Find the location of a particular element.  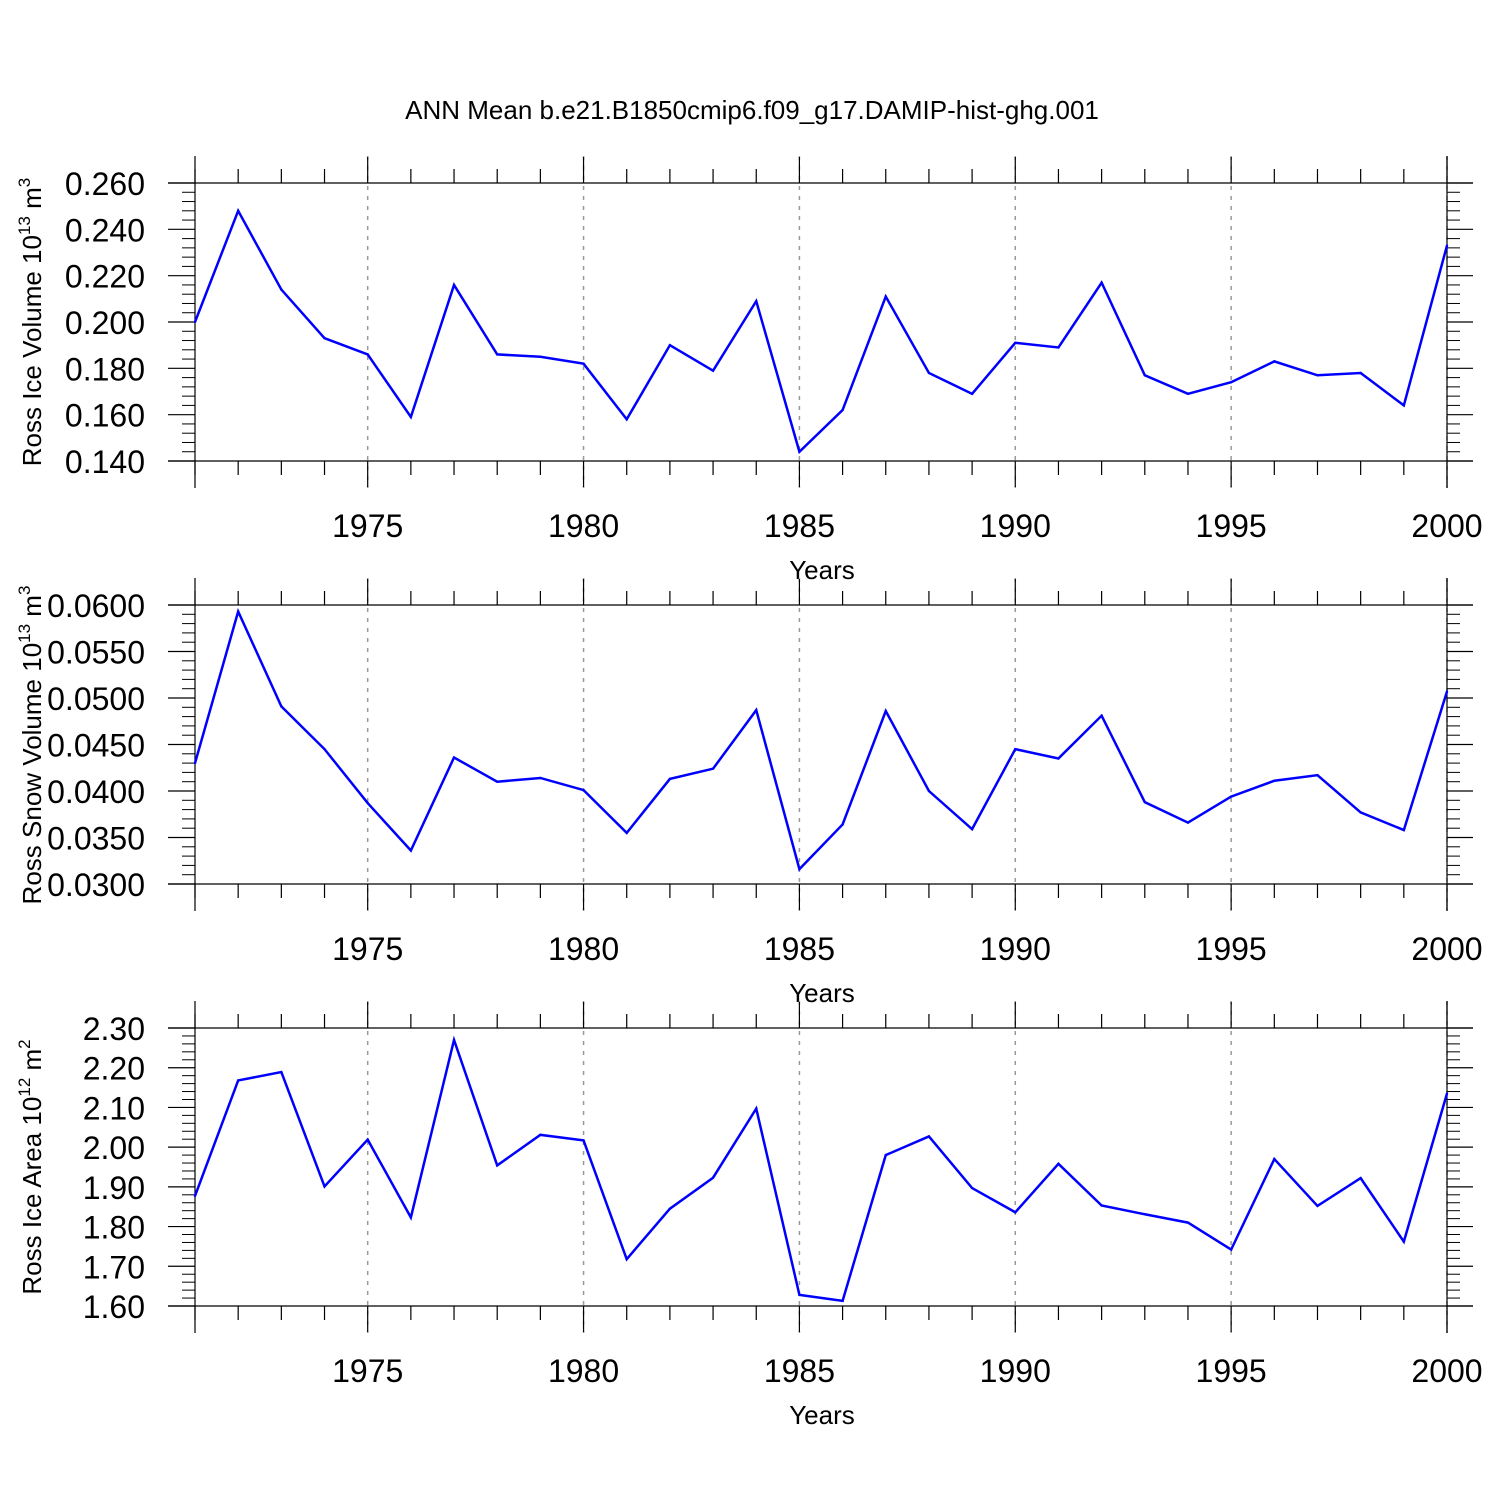

y-axis-label: Ross Snow Volume 1013 m3 is located at coordinates (31, 745).